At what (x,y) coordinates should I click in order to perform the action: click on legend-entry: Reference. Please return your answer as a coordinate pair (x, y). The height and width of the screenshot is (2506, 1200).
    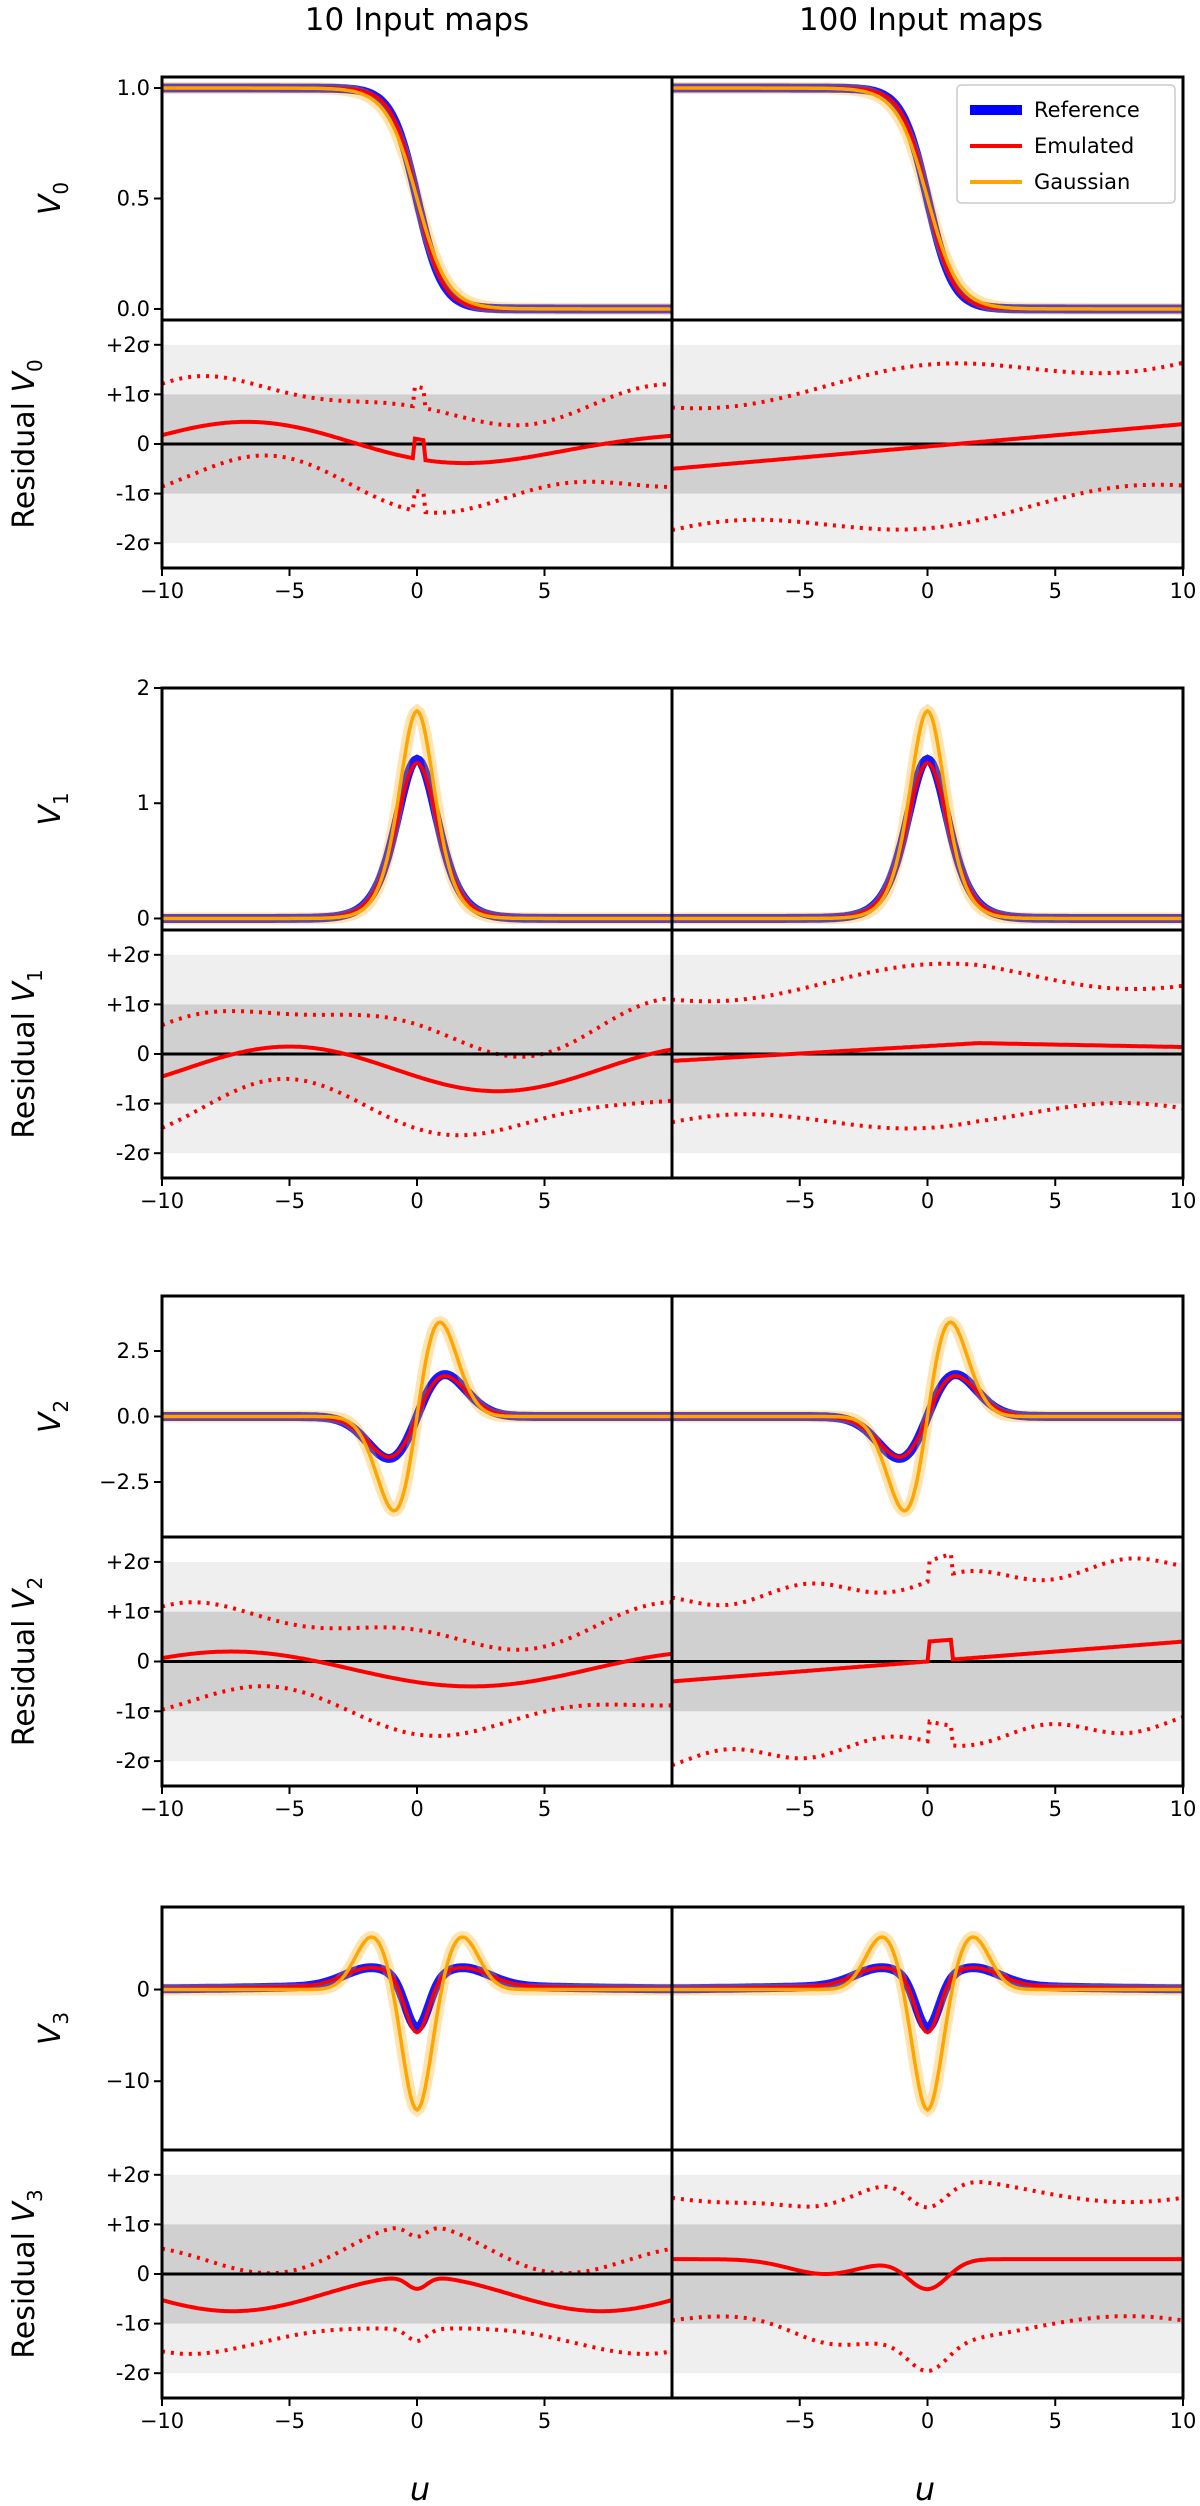
    Looking at the image, I should click on (1087, 110).